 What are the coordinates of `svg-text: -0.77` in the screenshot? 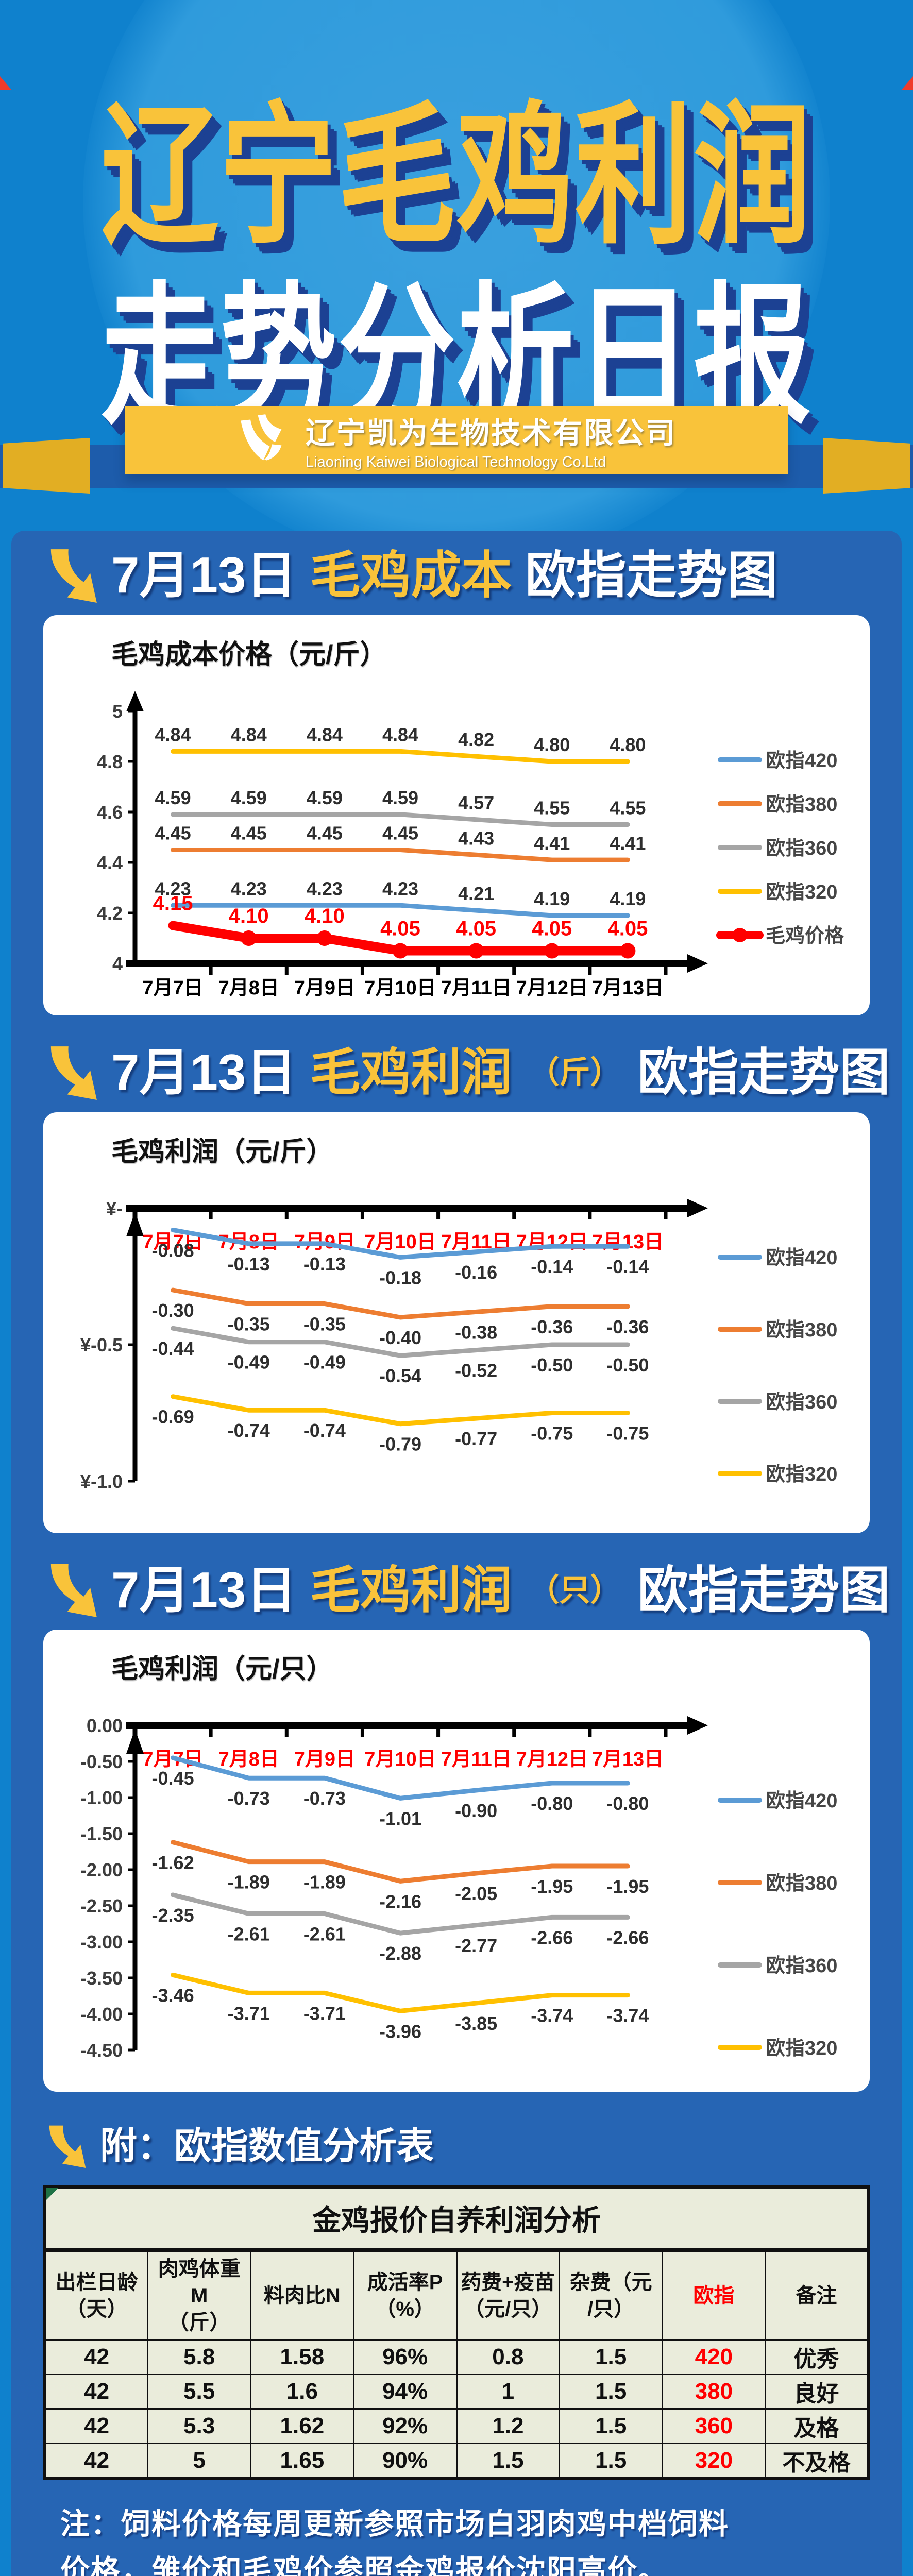 It's located at (476, 1438).